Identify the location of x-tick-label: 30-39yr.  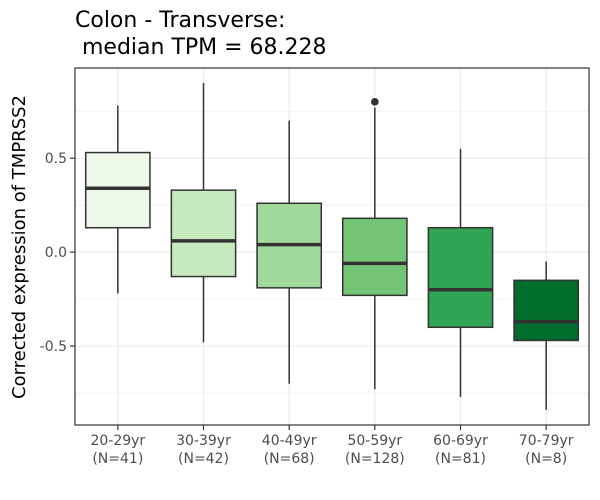
(203, 441).